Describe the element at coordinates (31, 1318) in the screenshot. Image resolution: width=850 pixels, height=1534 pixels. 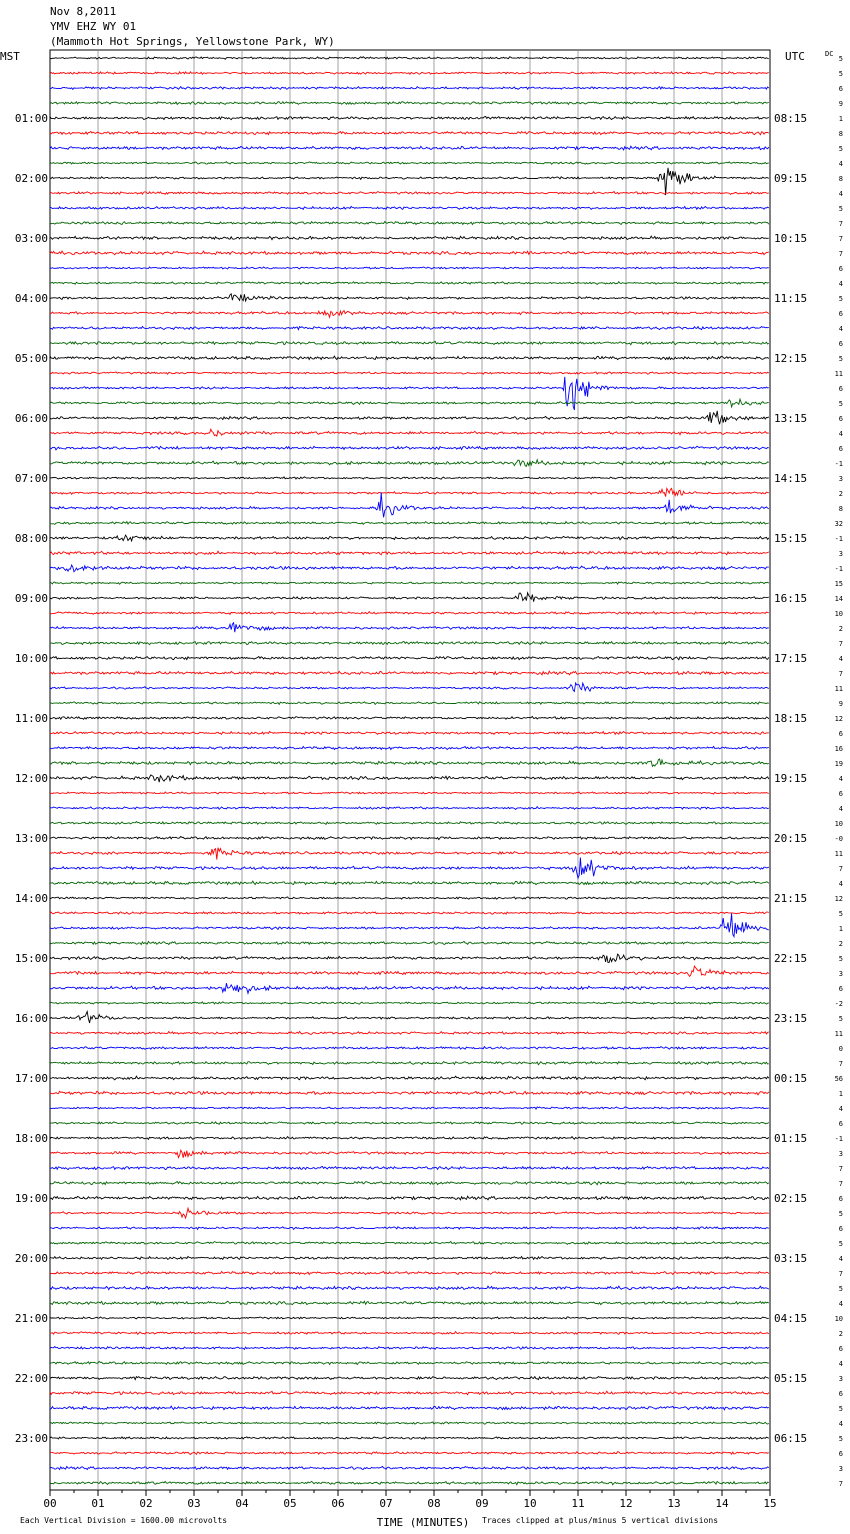
I see `hour-label-local: 21:00` at that location.